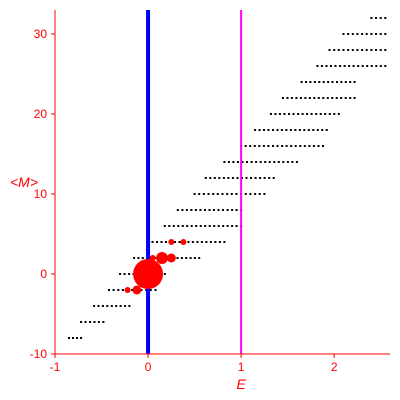  What do you see at coordinates (148, 367) in the screenshot?
I see `x-tick-label: 0` at bounding box center [148, 367].